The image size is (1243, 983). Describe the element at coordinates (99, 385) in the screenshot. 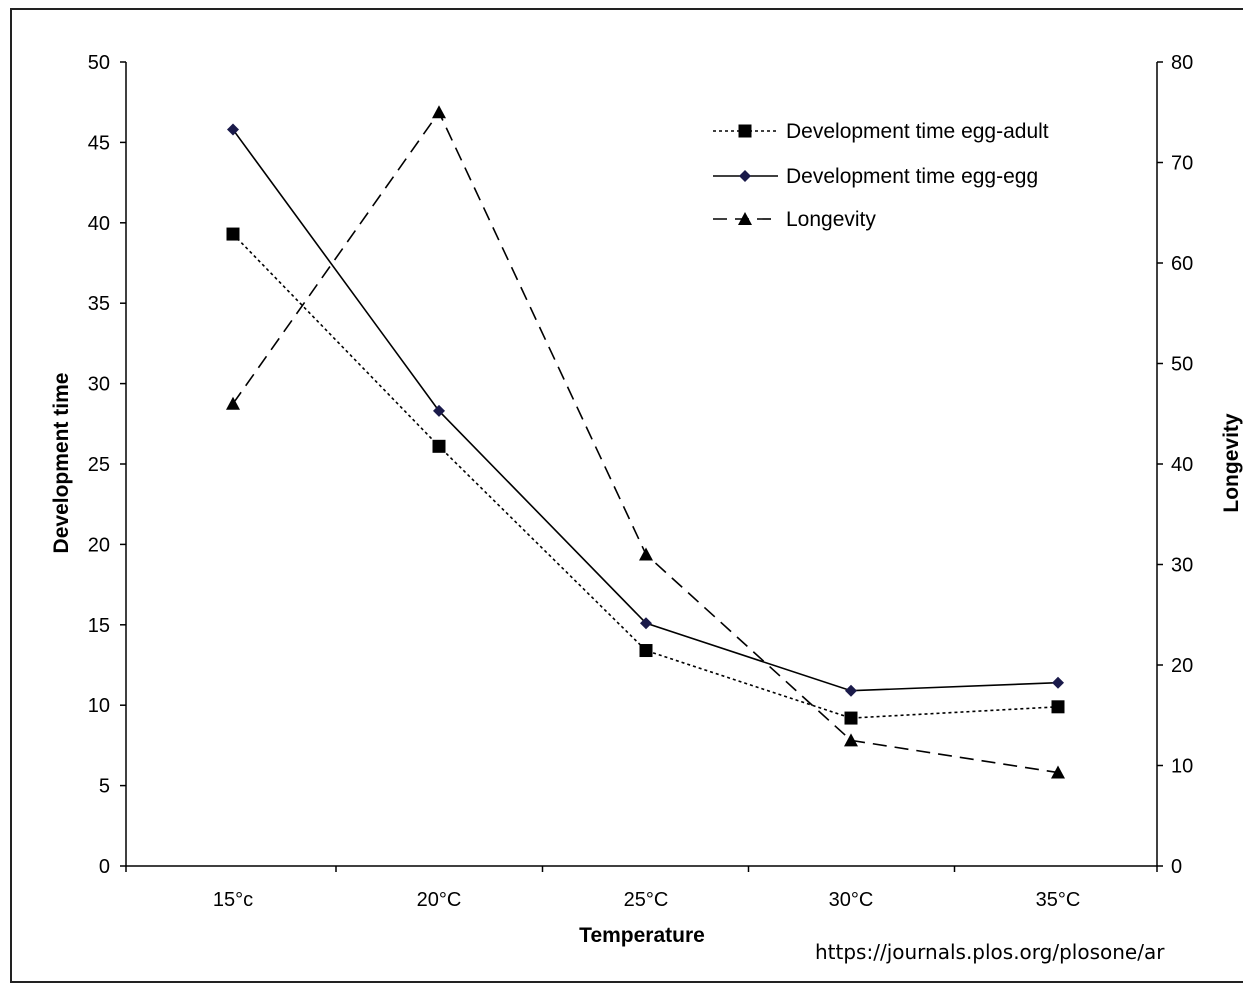

I see `y-tick-label: 30` at that location.